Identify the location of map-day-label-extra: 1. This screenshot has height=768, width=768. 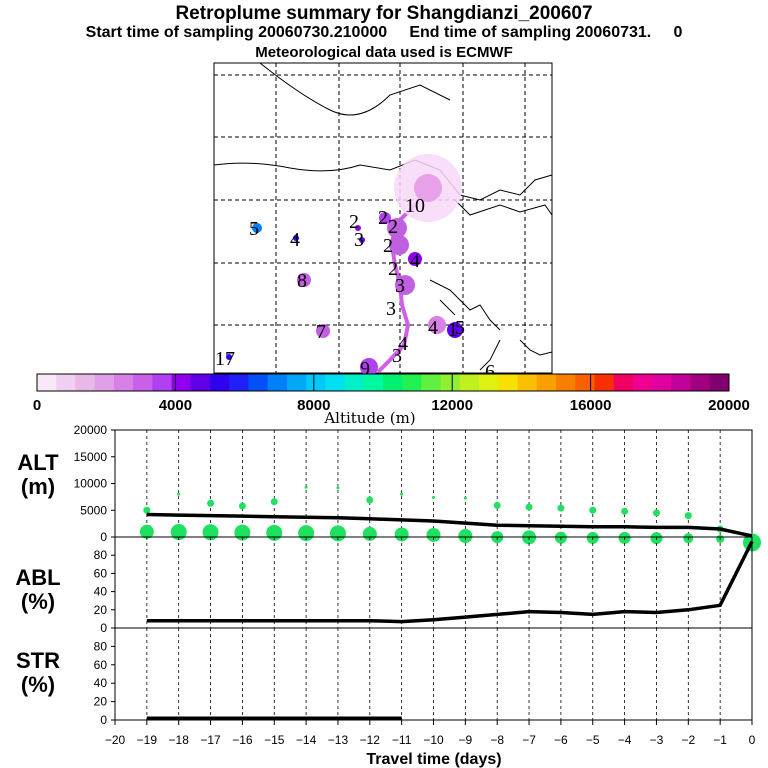
(453, 330).